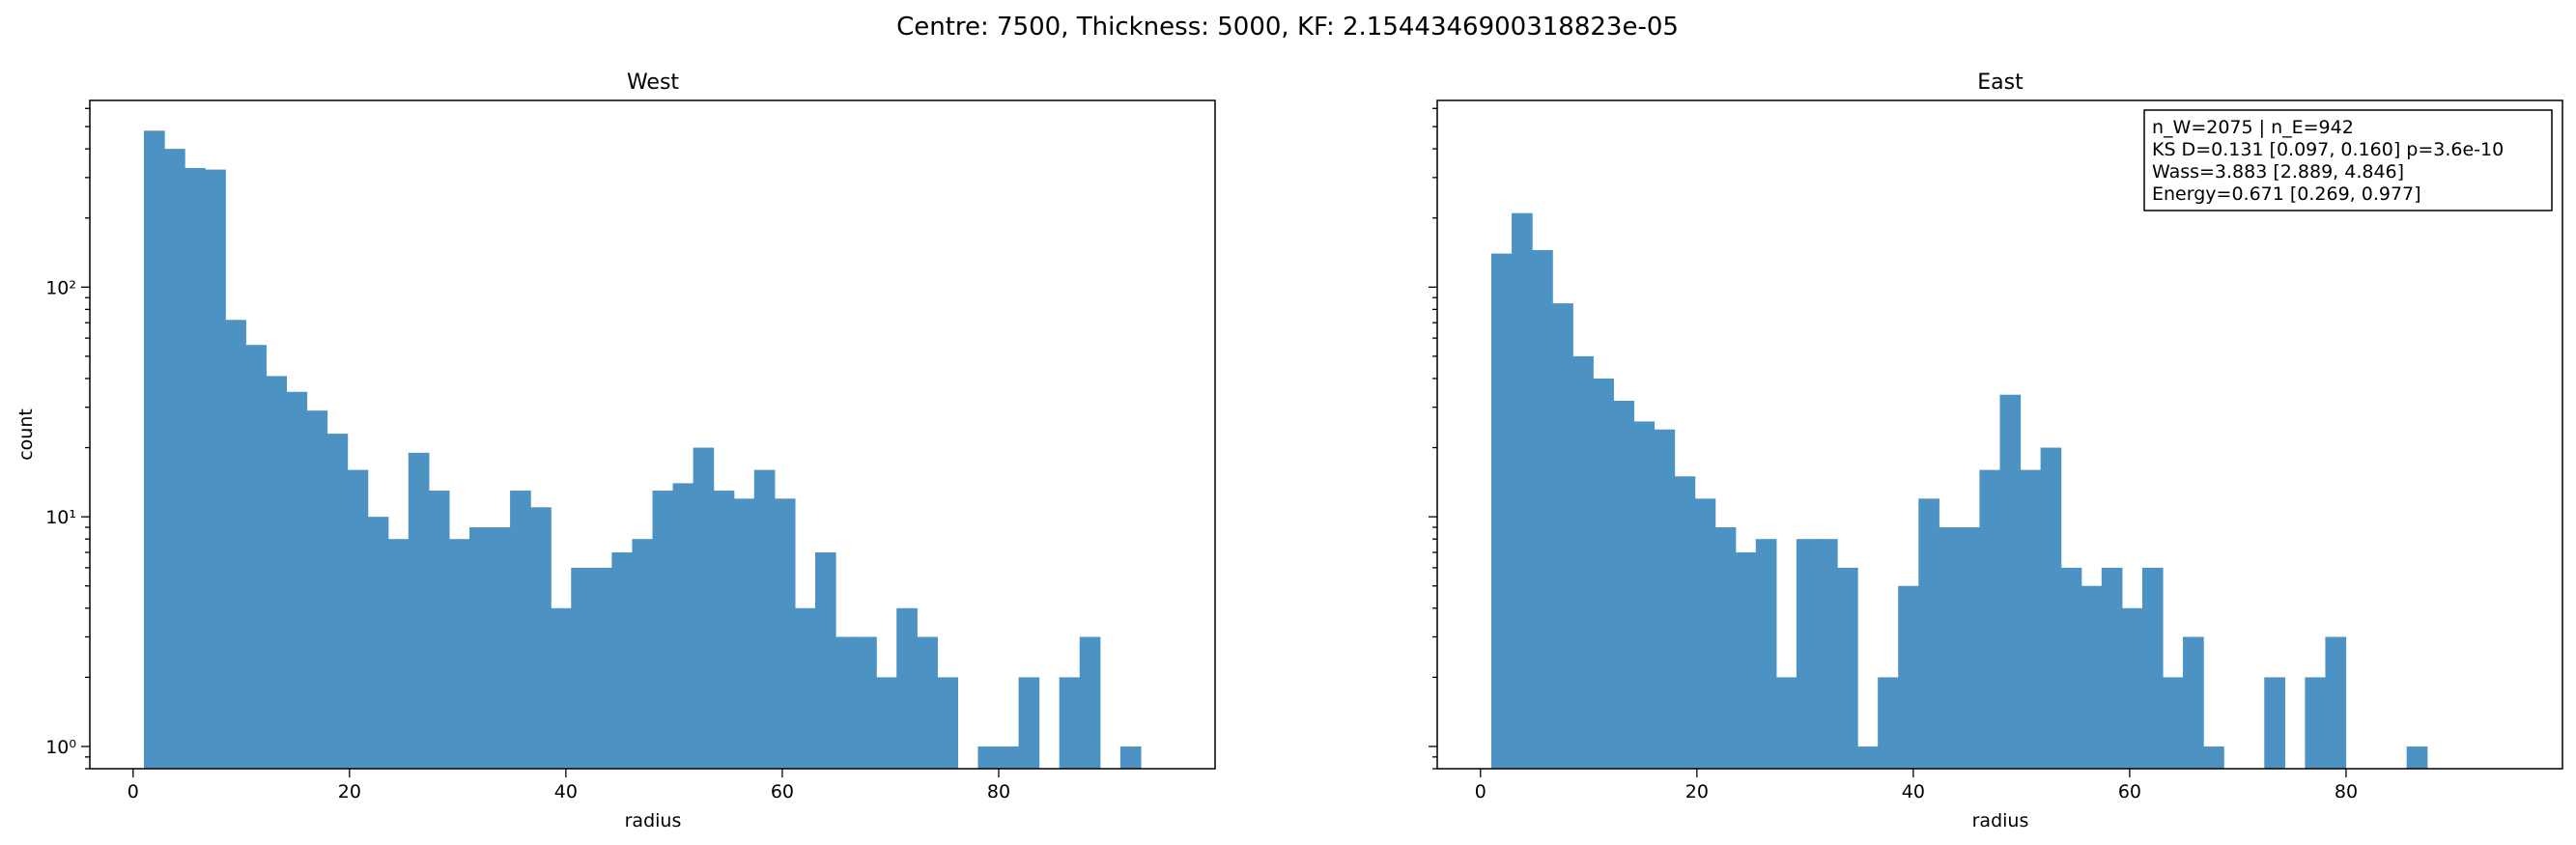 This screenshot has height=845, width=2576. What do you see at coordinates (2000, 82) in the screenshot?
I see `east-title: East` at bounding box center [2000, 82].